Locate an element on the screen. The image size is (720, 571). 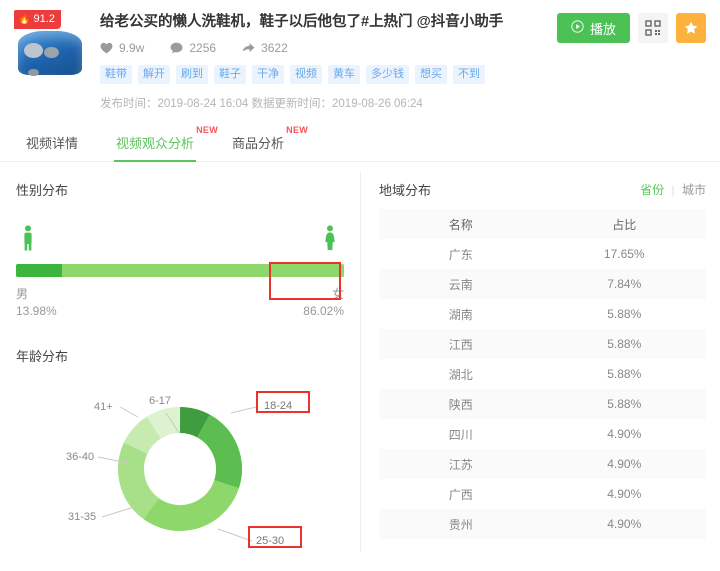
table-row: 陕西 5.88% is located at coordinates (542, 404).